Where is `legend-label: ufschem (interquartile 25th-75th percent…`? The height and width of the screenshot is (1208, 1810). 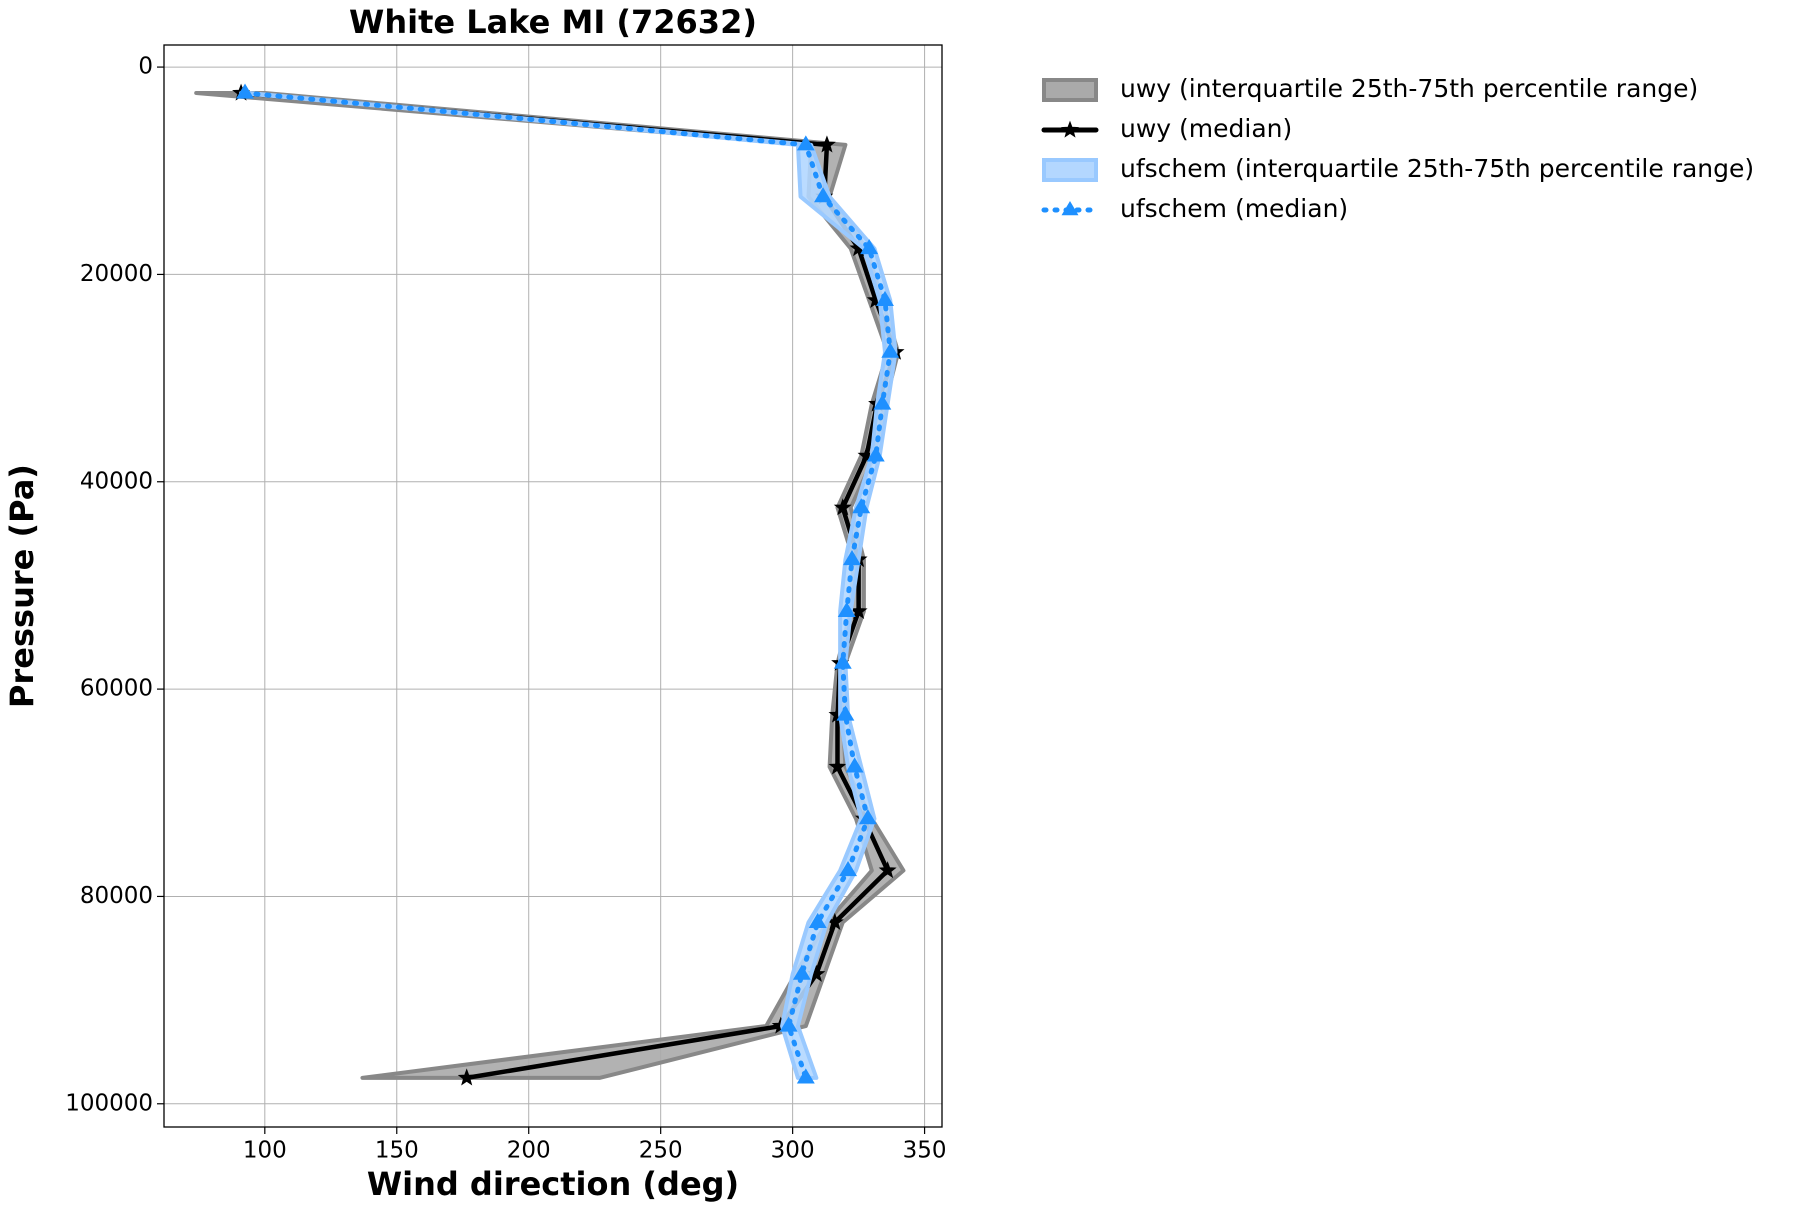
legend-label: ufschem (interquartile 25th-75th percent… is located at coordinates (1437, 168).